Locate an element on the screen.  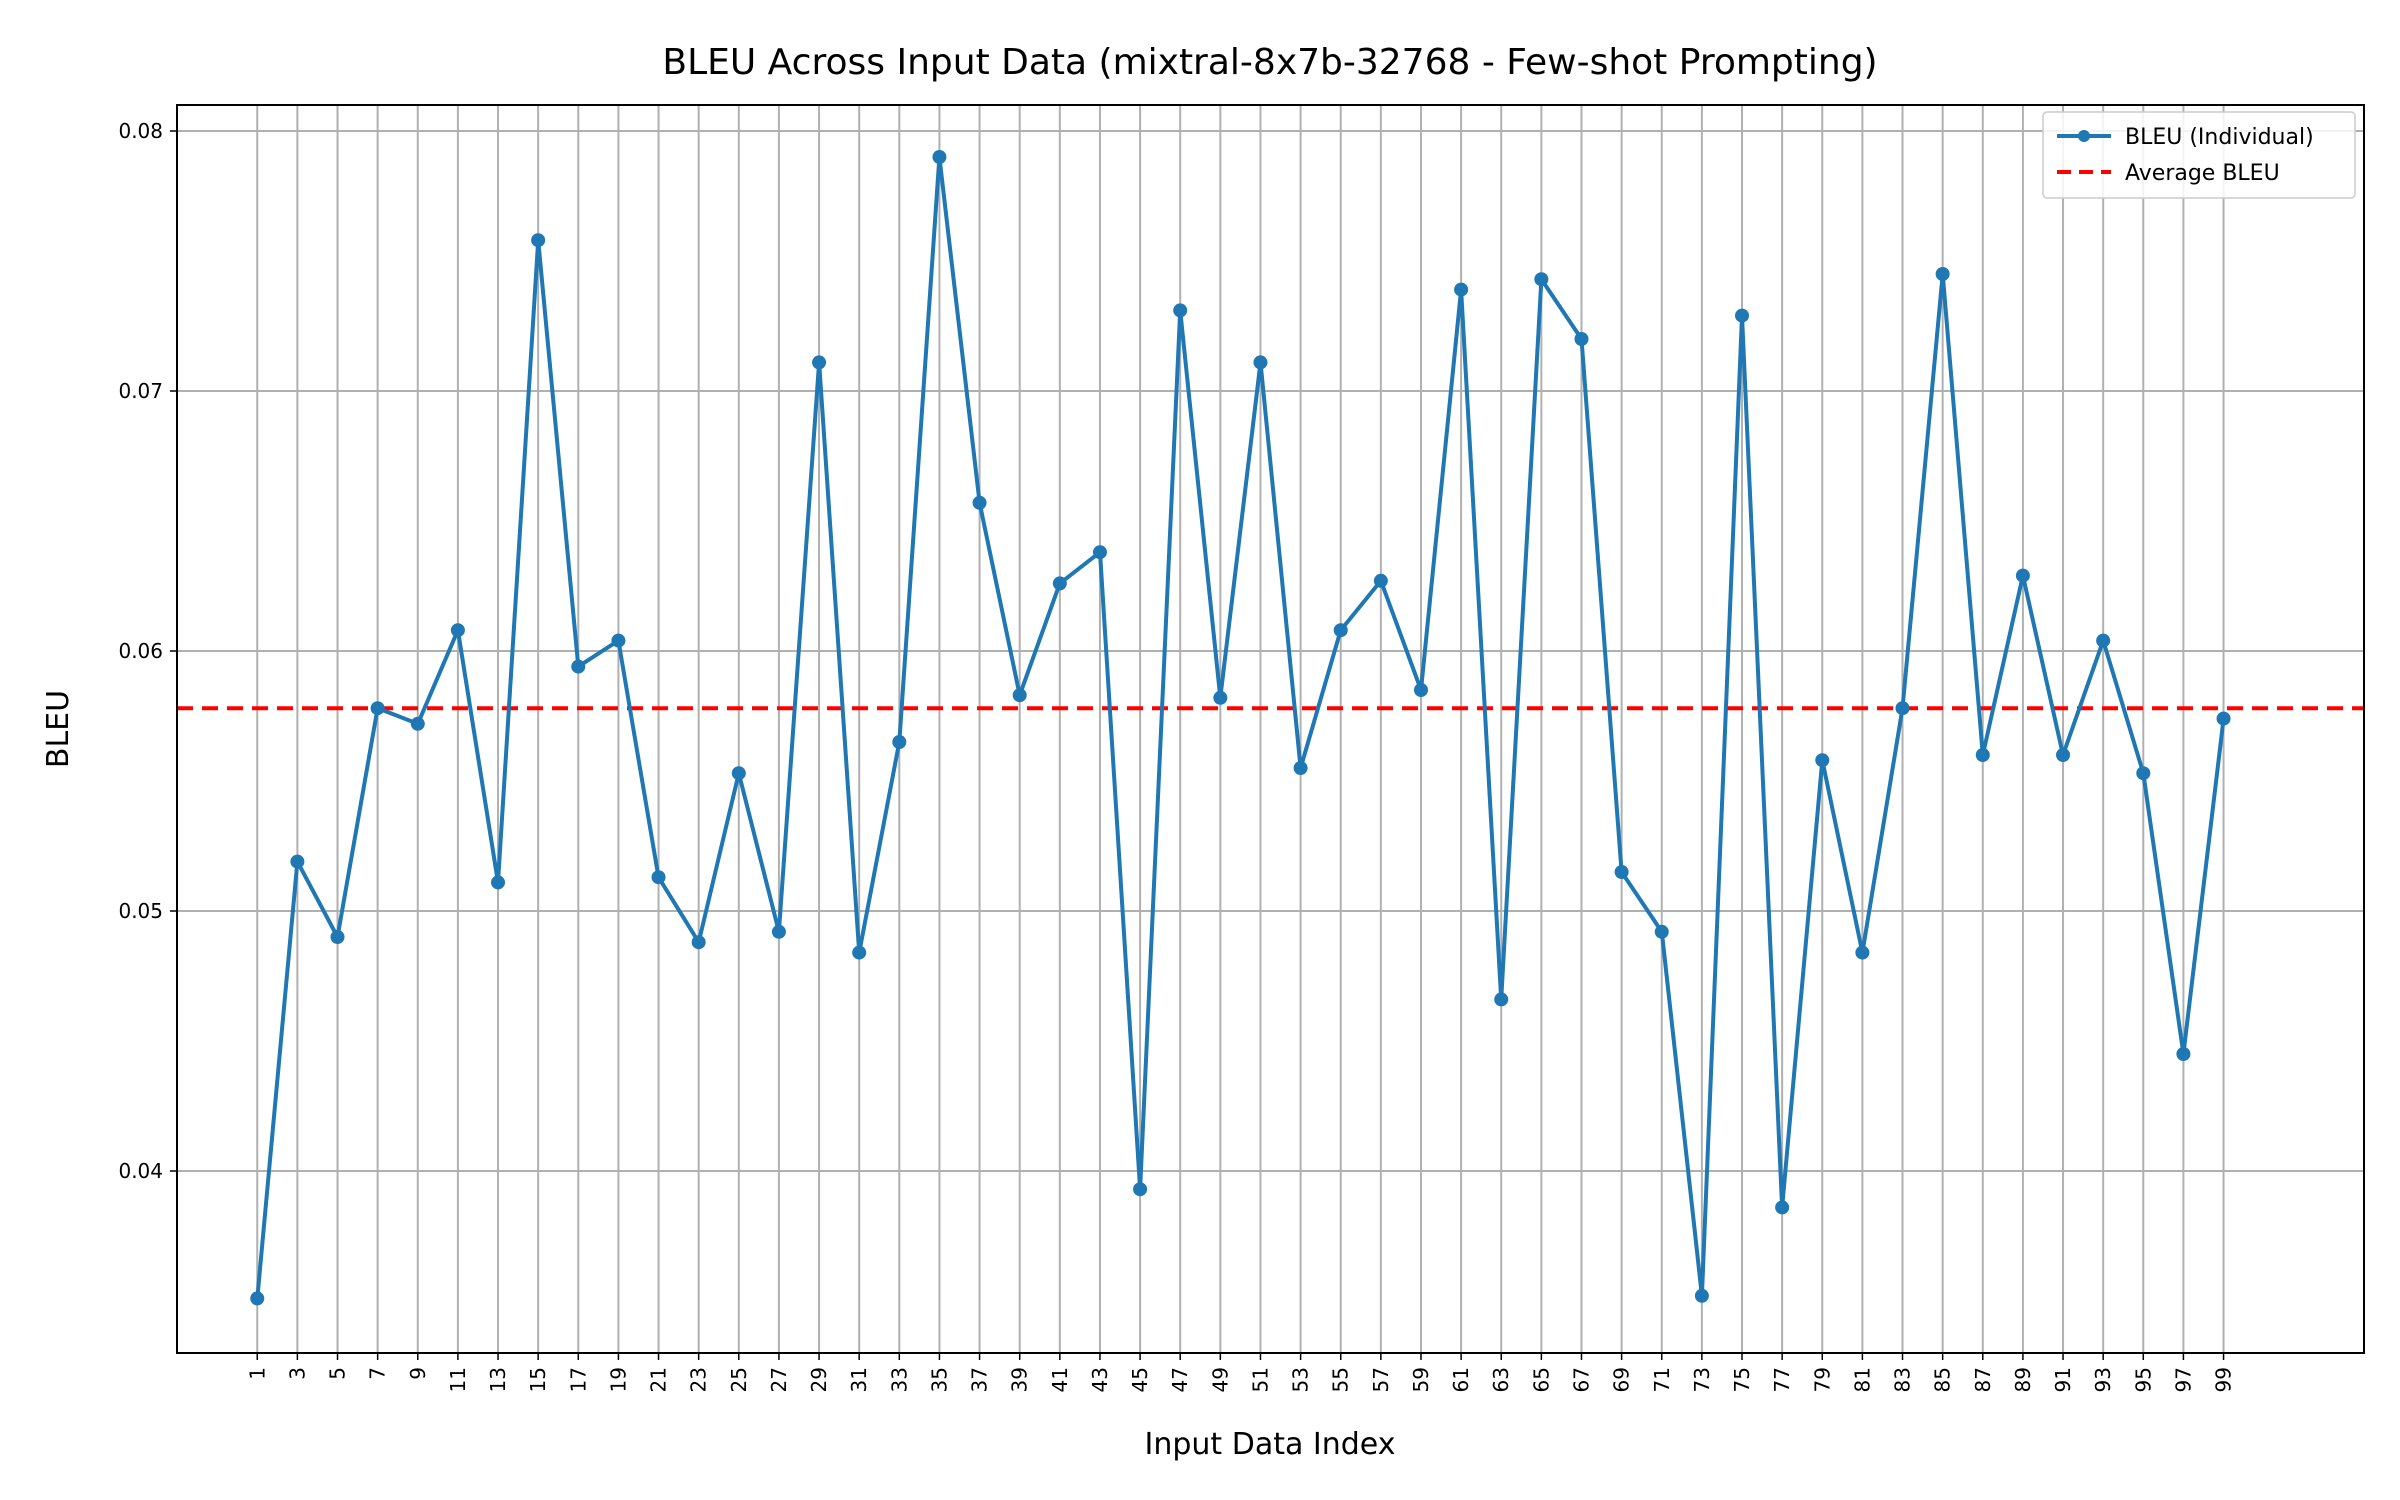
x-tick-label: 1 is located at coordinates (257, 1373).